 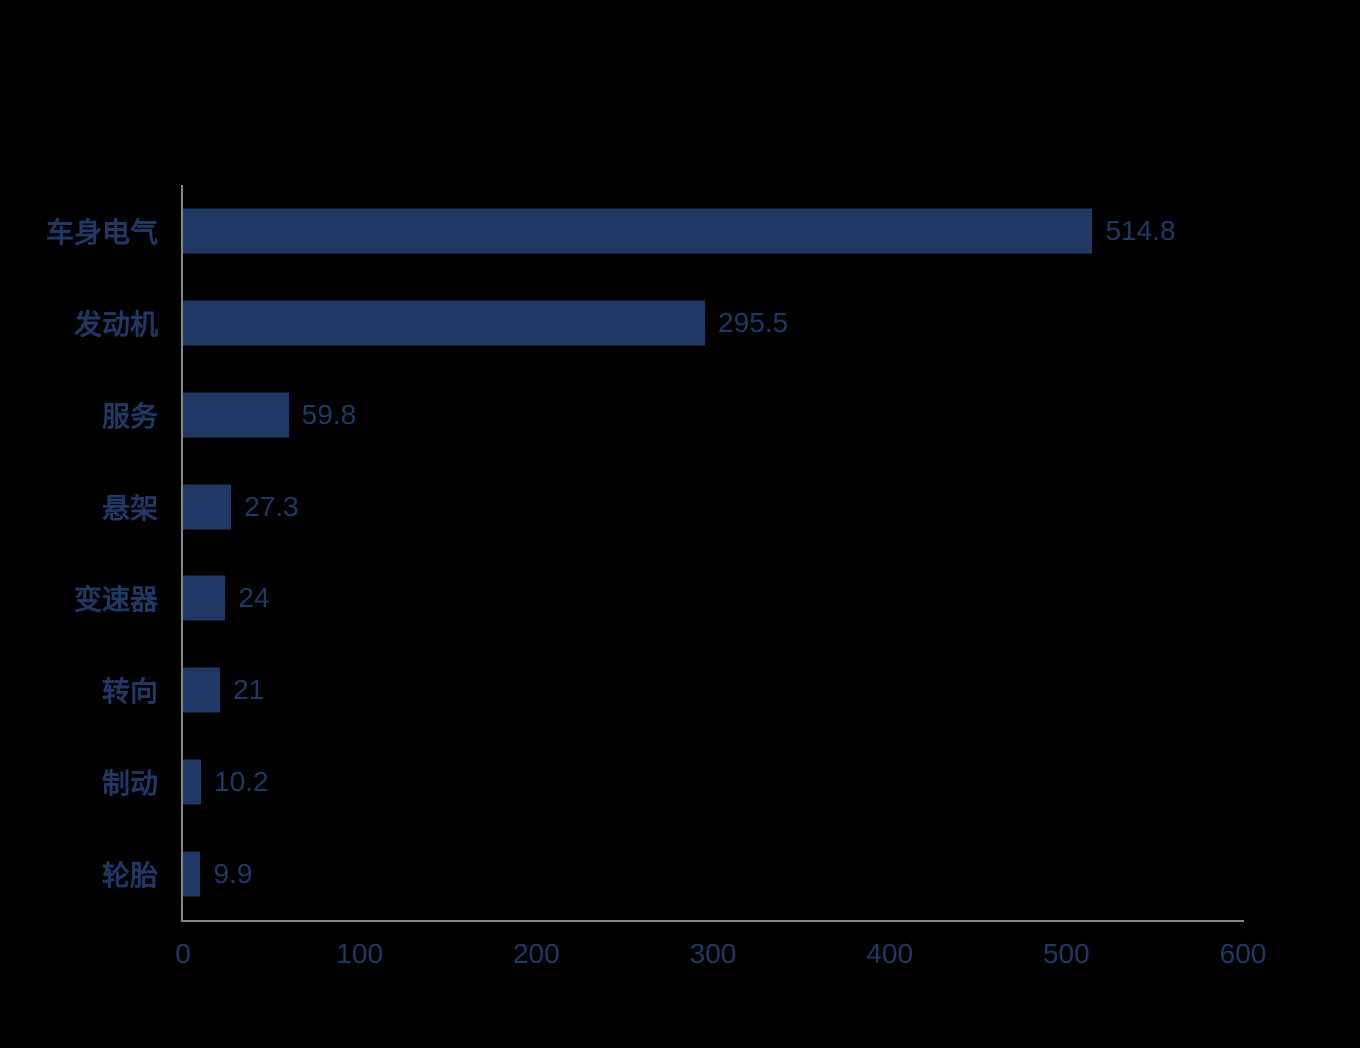 What do you see at coordinates (672, 415) in the screenshot?
I see `chart-row: 服务 59.8` at bounding box center [672, 415].